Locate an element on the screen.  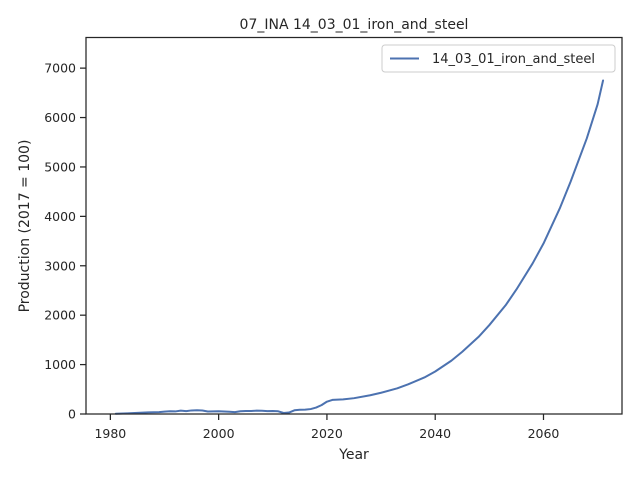
legend-box is located at coordinates (498, 58).